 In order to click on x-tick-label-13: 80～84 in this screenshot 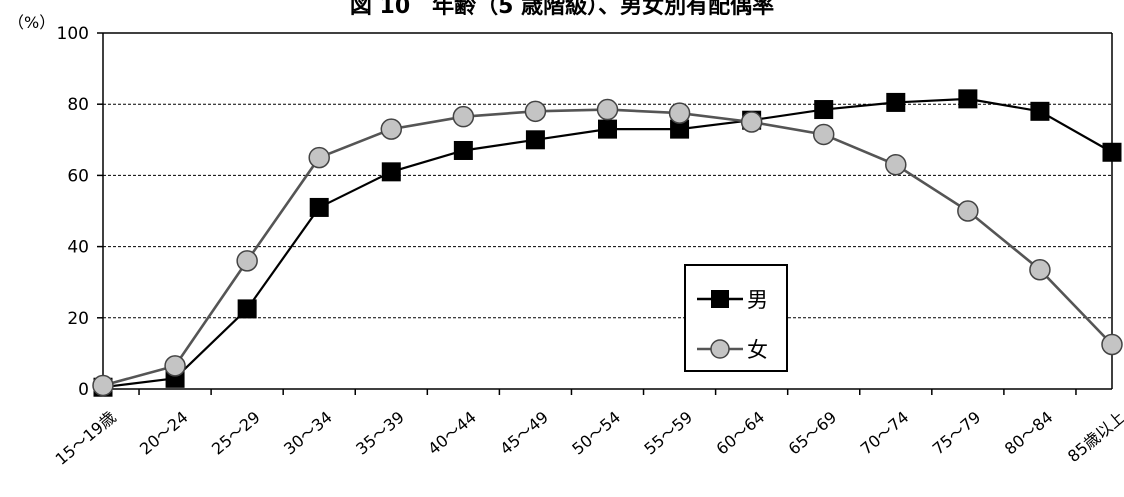, I will do `click(1029, 433)`.